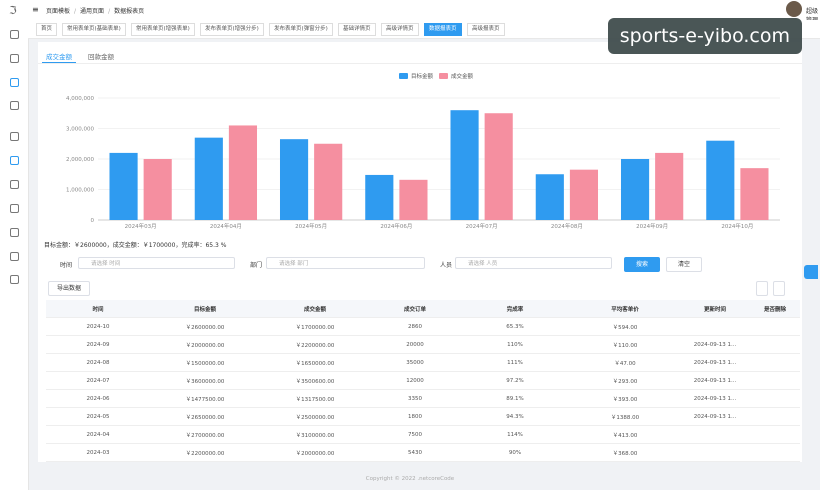  What do you see at coordinates (80, 130) in the screenshot?
I see `y-tick-label: 3,000,000` at bounding box center [80, 130].